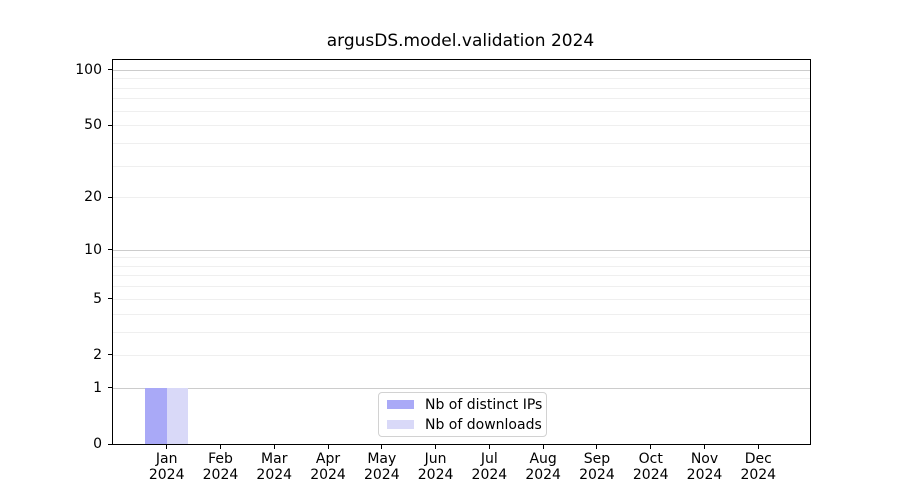 This screenshot has height=500, width=900. I want to click on y-tick-label: 1, so click(97, 387).